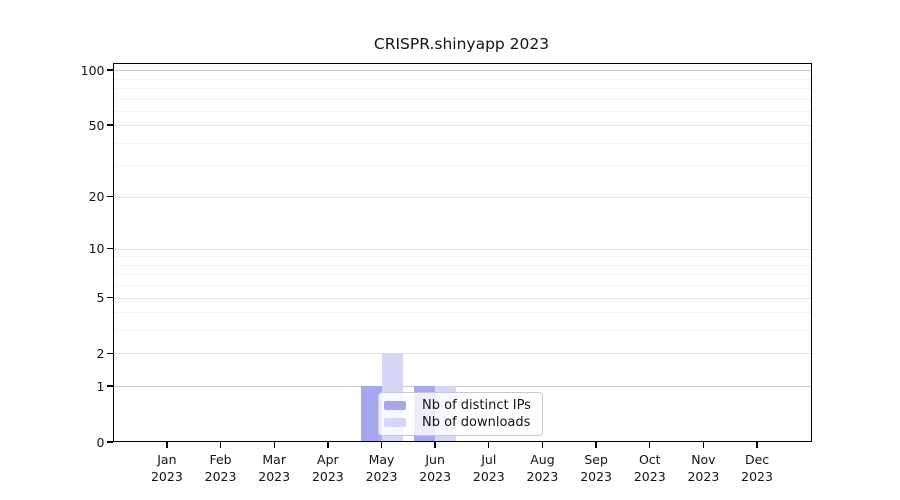  Describe the element at coordinates (166, 468) in the screenshot. I see `x-tick-label: Jan 2023` at that location.